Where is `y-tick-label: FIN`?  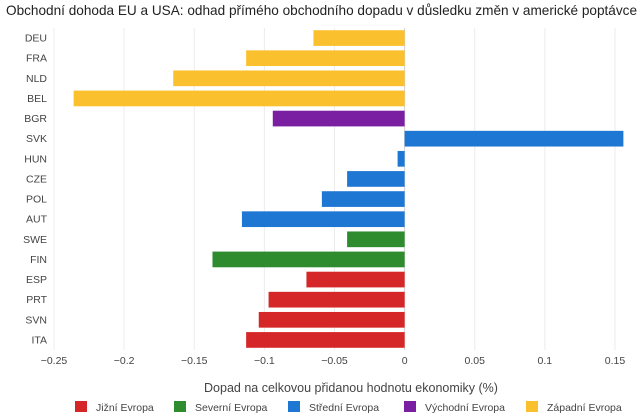 y-tick-label: FIN is located at coordinates (38, 260).